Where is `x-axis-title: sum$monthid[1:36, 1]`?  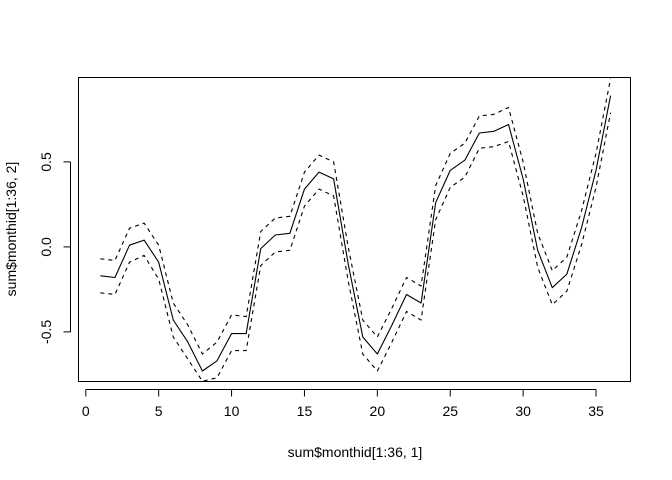 x-axis-title: sum$monthid[1:36, 1] is located at coordinates (355, 452).